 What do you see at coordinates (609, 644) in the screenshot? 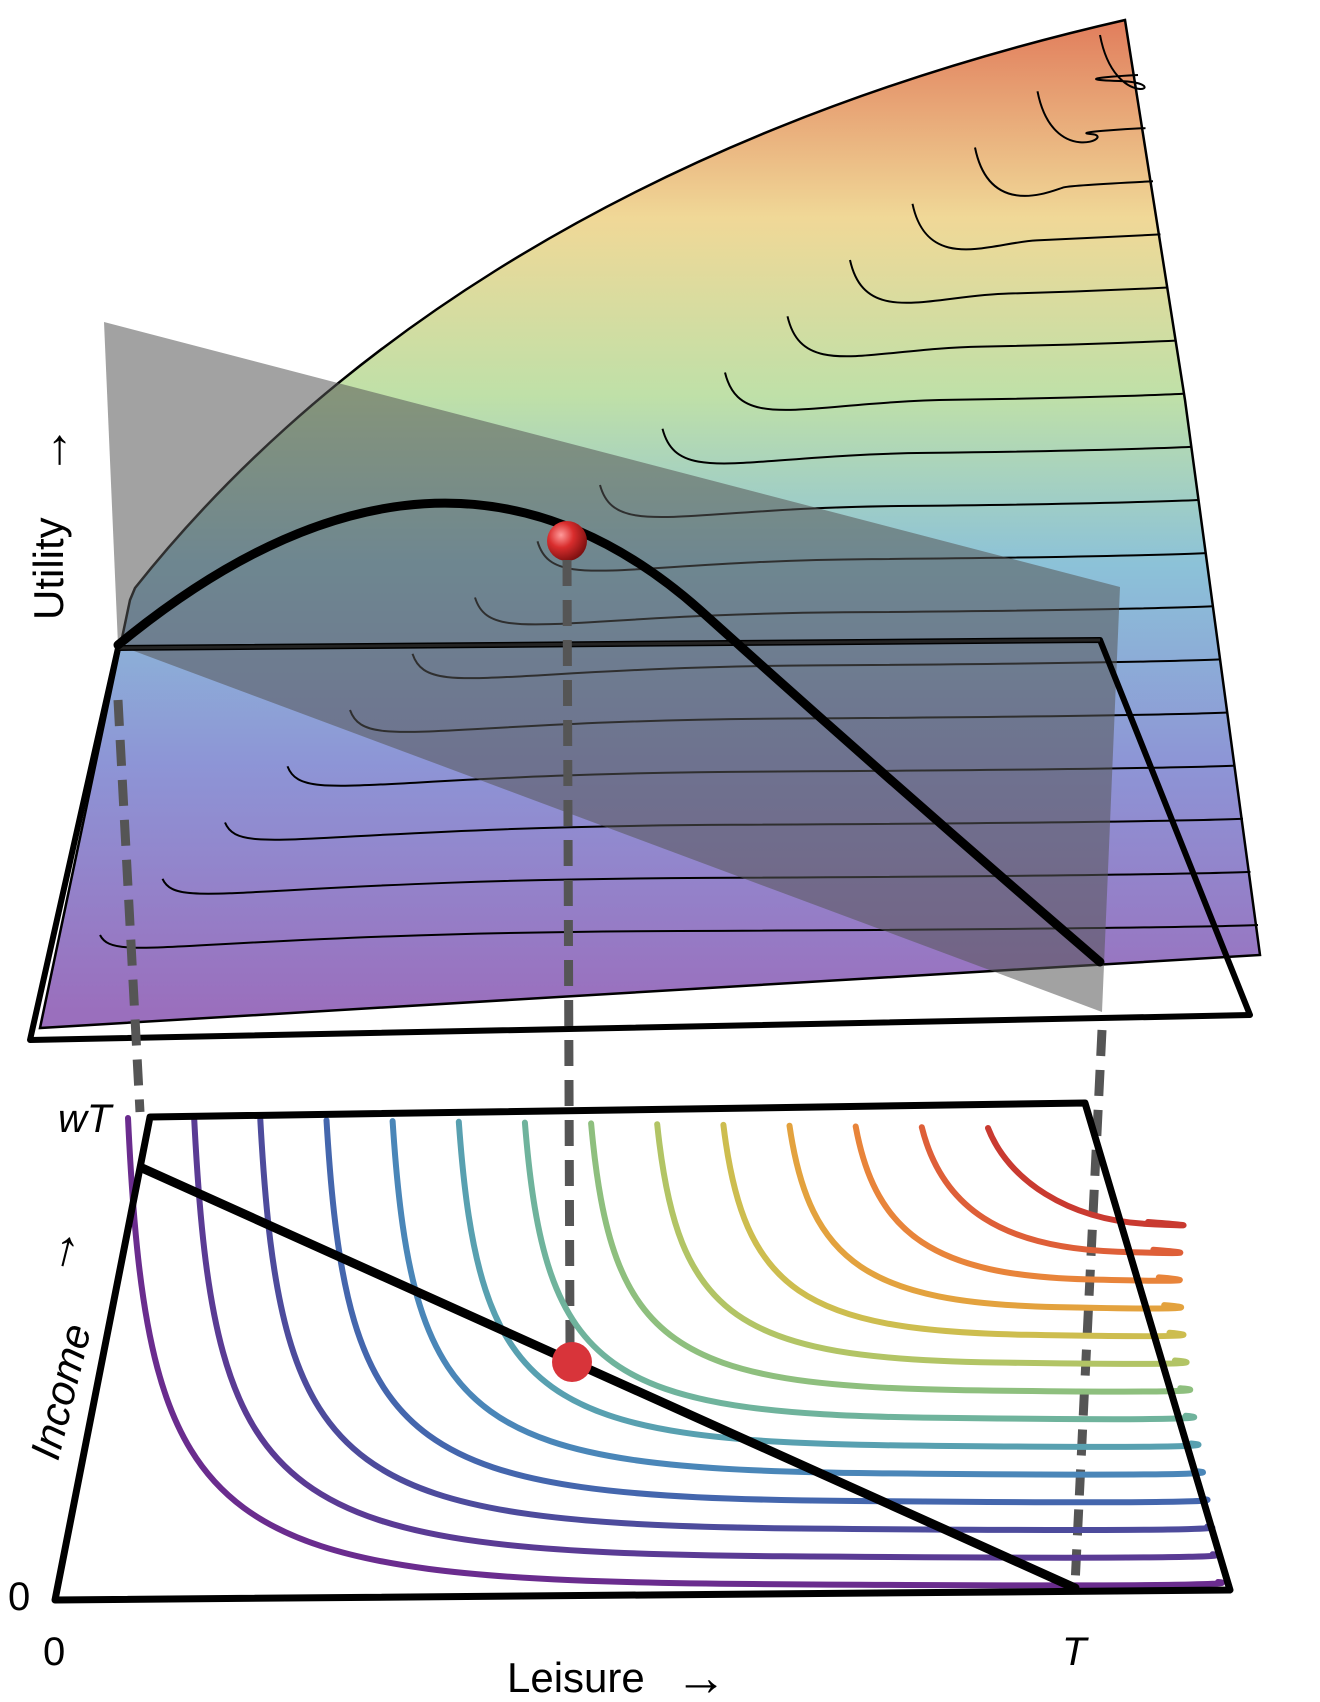
I see `floor-back-edge` at bounding box center [609, 644].